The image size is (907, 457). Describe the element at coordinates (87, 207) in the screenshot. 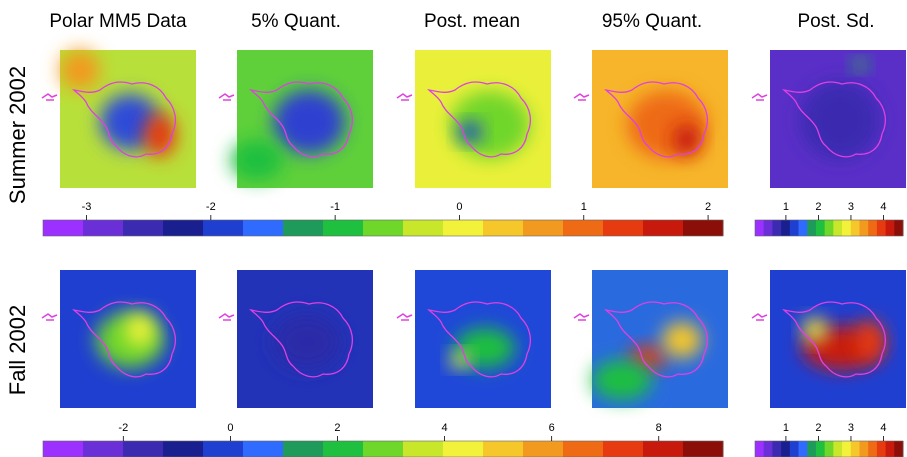

I see `colorbar-tick-label: -3` at that location.